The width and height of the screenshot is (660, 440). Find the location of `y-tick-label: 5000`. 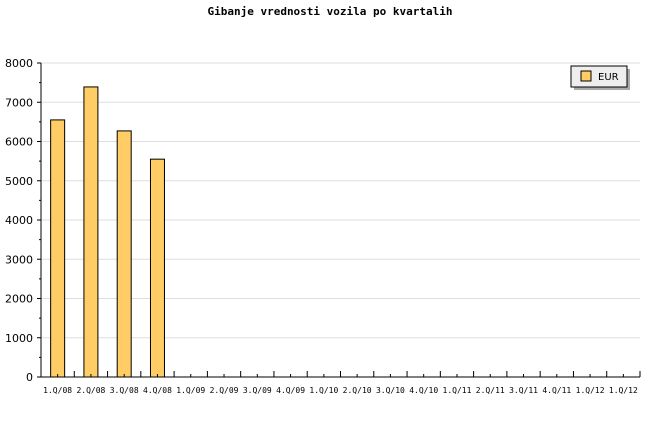

y-tick-label: 5000 is located at coordinates (19, 181).